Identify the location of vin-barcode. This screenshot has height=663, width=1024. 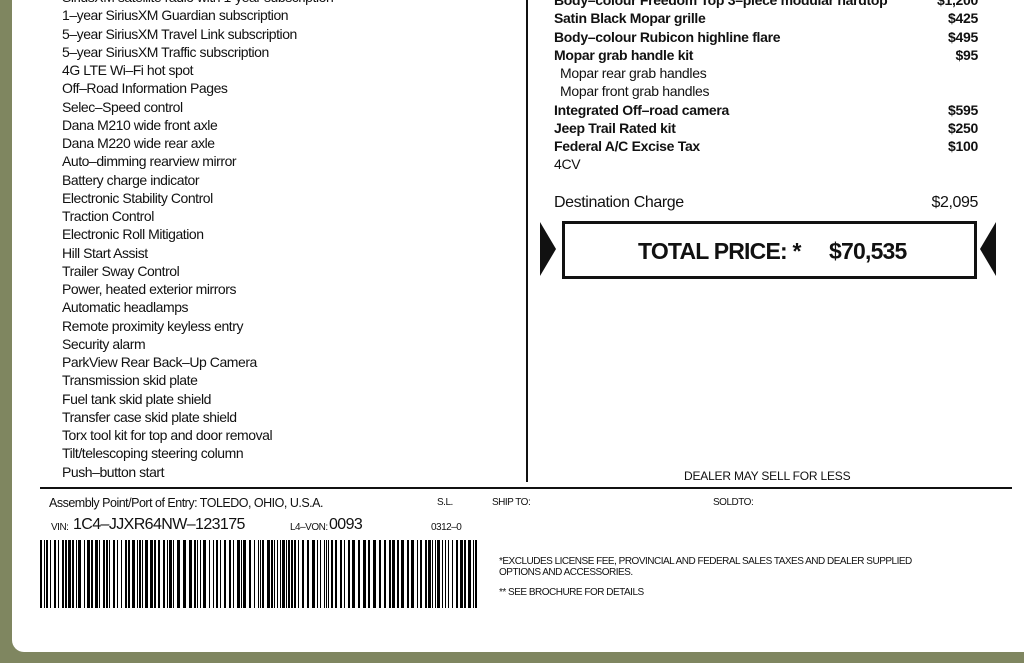
(258, 574).